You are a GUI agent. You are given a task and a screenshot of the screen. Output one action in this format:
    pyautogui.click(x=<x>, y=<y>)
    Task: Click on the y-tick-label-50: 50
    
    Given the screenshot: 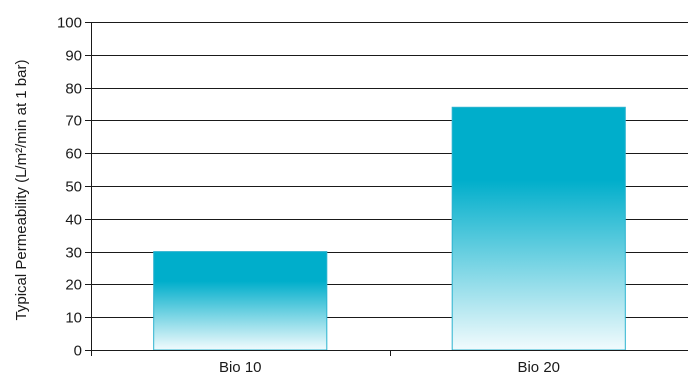 What is the action you would take?
    pyautogui.click(x=73, y=187)
    